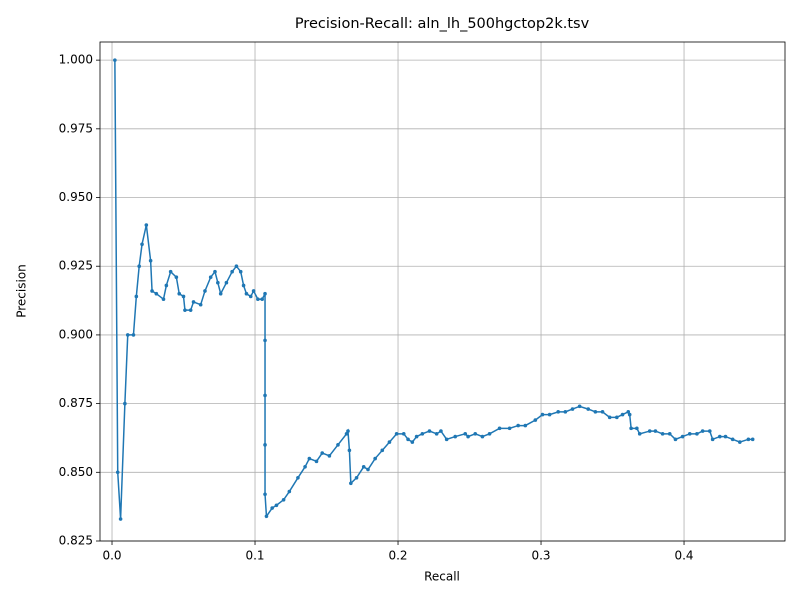 The height and width of the screenshot is (600, 800). What do you see at coordinates (76, 403) in the screenshot?
I see `y-tick-label: 0.875` at bounding box center [76, 403].